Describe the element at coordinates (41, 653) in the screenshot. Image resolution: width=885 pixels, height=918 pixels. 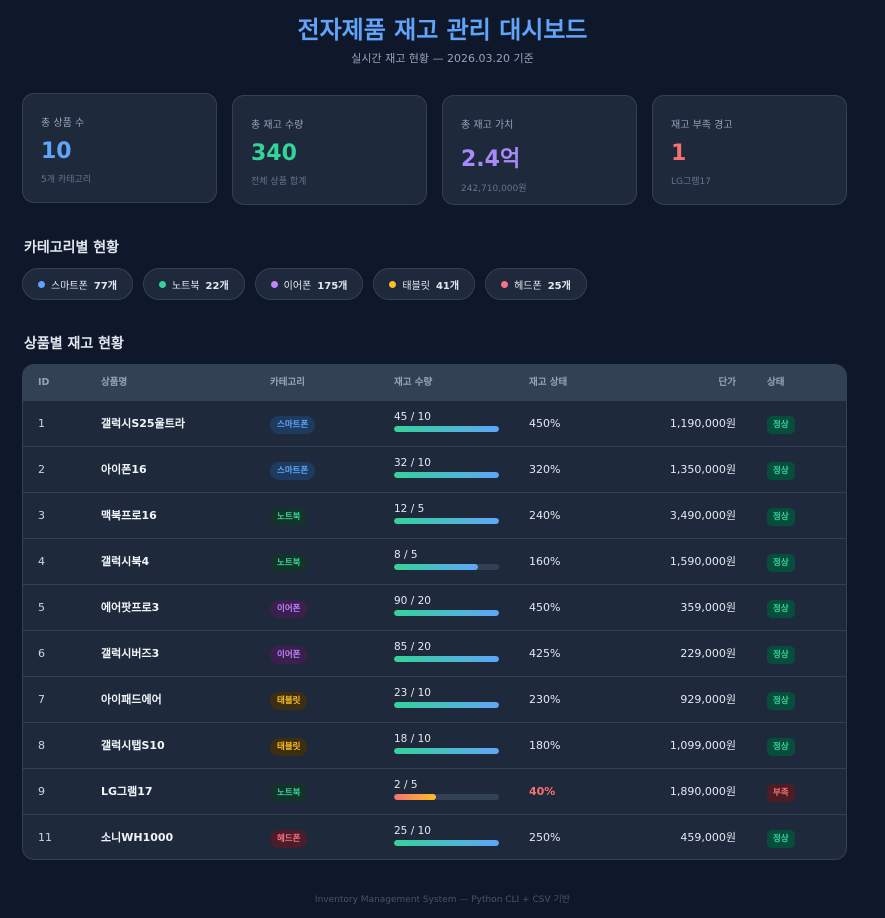
I see `row-id: 6` at that location.